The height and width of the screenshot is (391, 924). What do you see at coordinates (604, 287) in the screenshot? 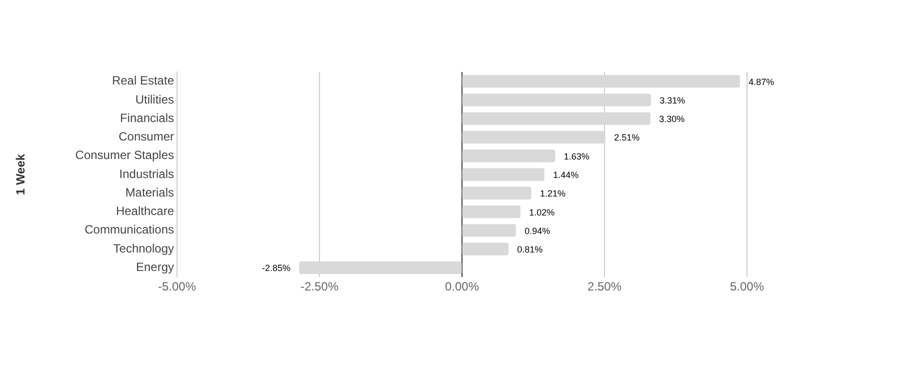
I see `x-tick-label: 2.50%` at bounding box center [604, 287].